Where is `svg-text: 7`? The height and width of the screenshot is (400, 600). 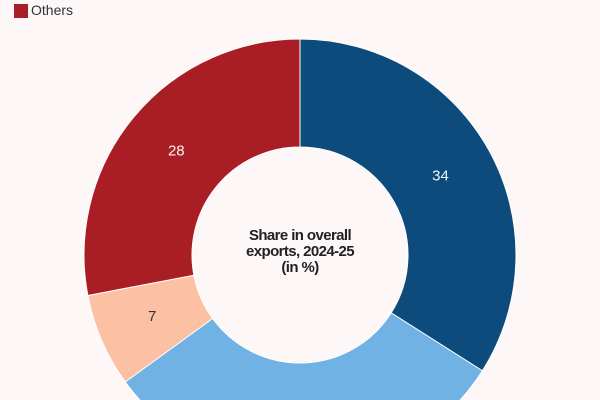 svg-text: 7 is located at coordinates (152, 316).